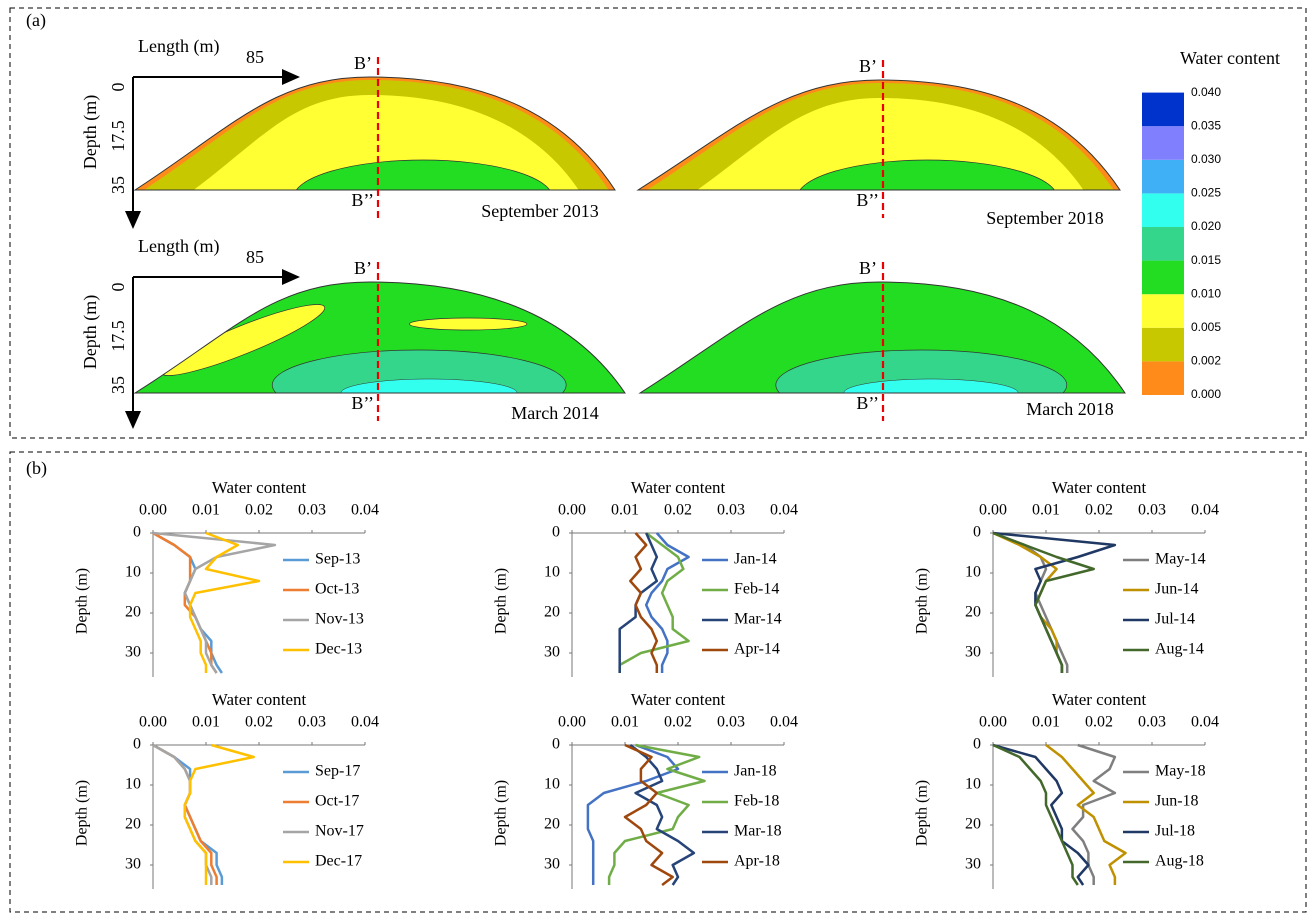 This screenshot has height=913, width=1310. What do you see at coordinates (1206, 327) in the screenshot?
I see `colorbar-tick-label: 0.005` at bounding box center [1206, 327].